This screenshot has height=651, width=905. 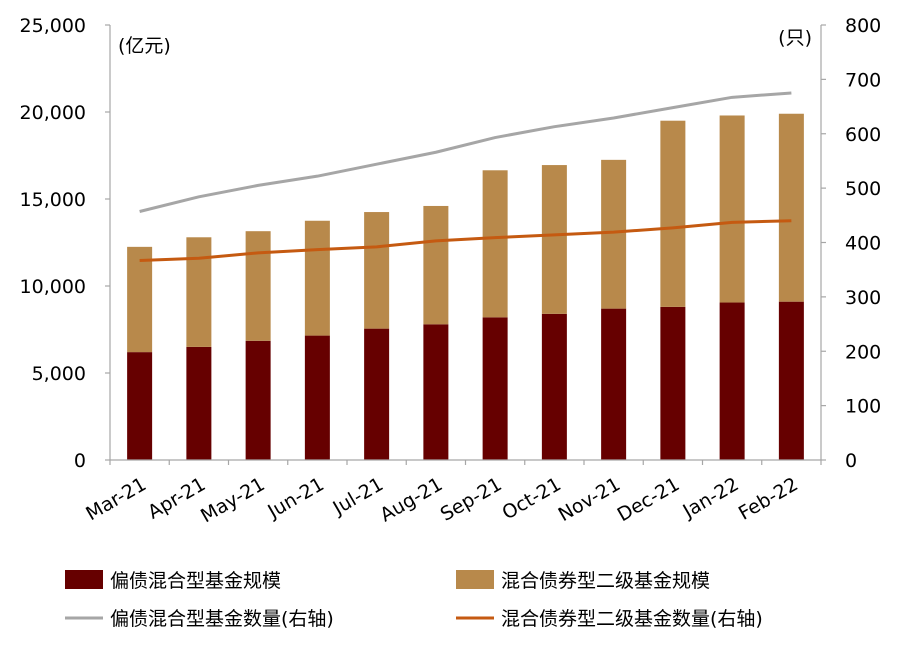 I want to click on left-axis-unit-label: (亿元), so click(x=144, y=46).